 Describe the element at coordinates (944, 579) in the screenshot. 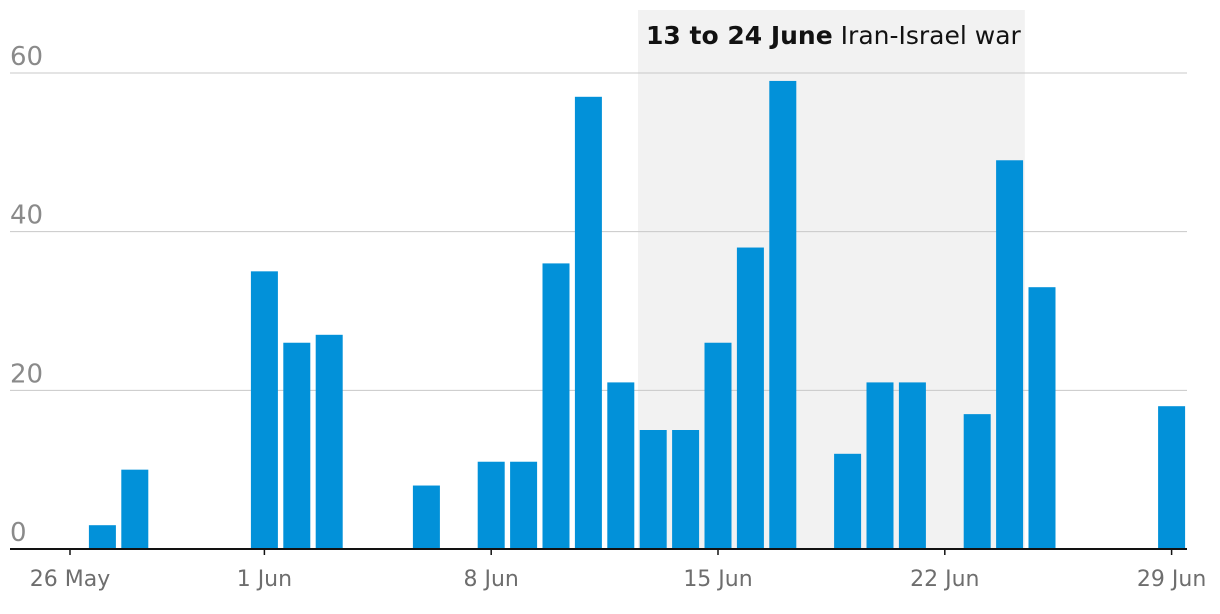

I see `x-tick-label: 22 Jun` at that location.